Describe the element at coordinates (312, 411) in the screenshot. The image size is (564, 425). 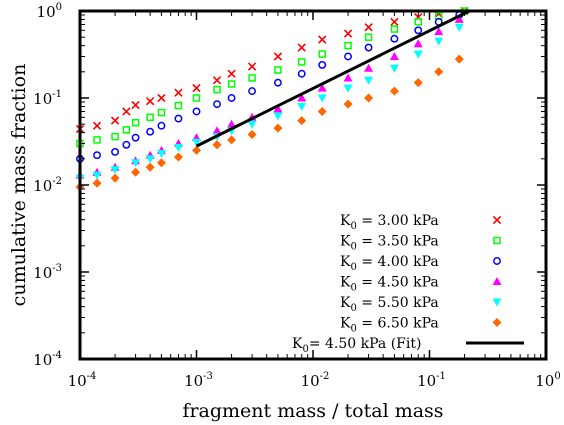
I see `x-axis-title: fragment mass / total mass` at that location.